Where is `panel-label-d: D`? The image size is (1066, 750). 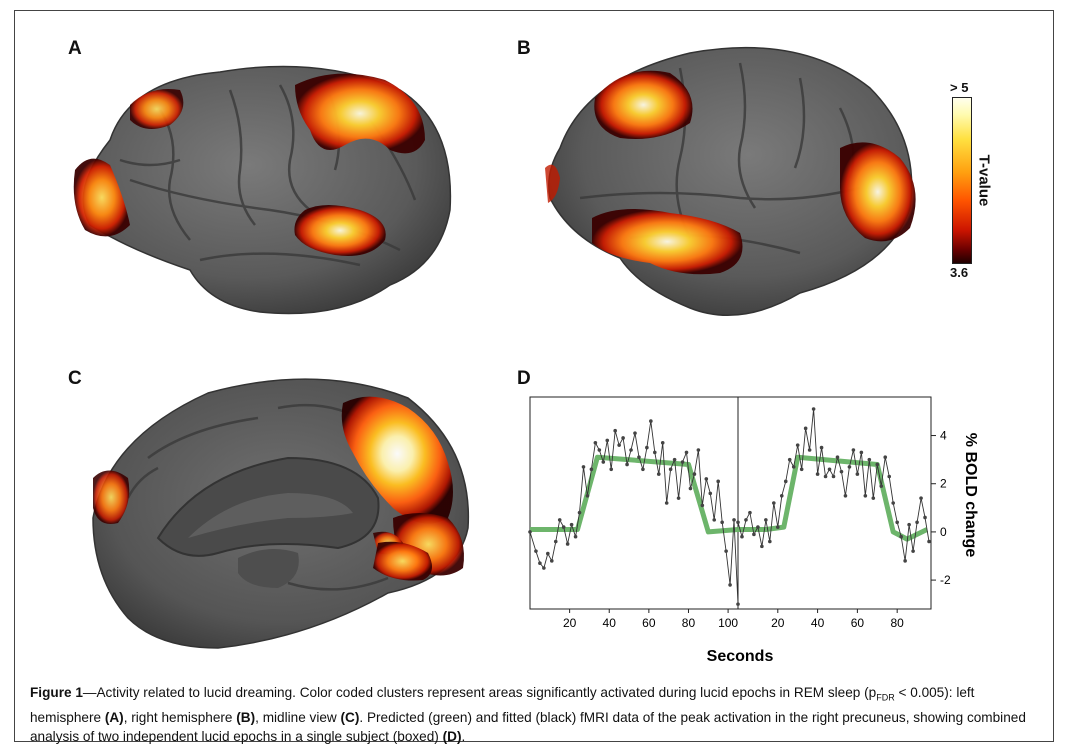
panel-label-d: D is located at coordinates (524, 378).